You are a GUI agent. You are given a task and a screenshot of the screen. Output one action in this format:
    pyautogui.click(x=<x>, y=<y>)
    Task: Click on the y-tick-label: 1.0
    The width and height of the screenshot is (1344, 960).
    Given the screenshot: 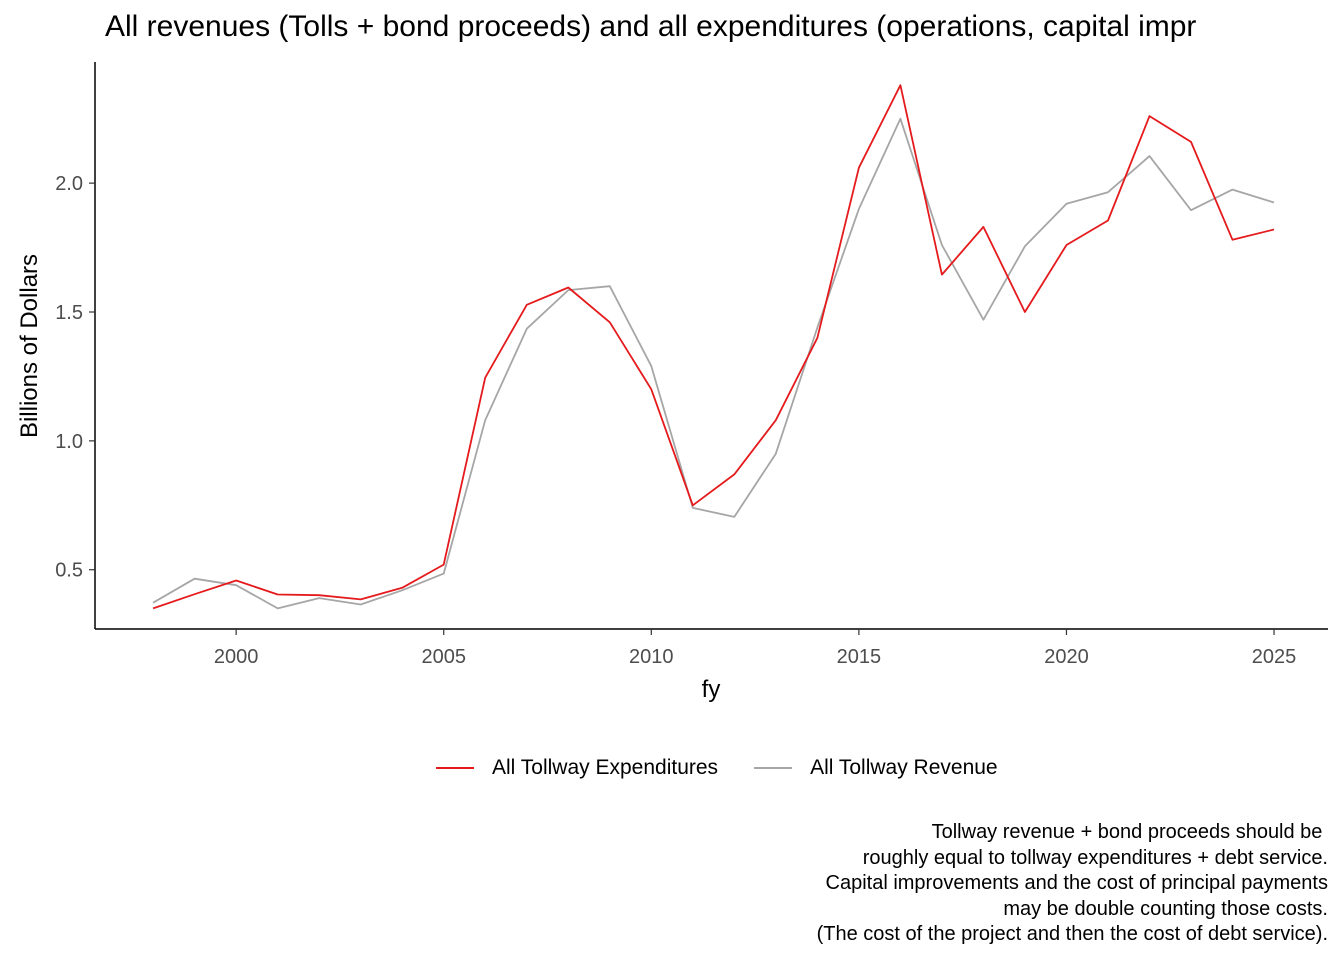 What is the action you would take?
    pyautogui.click(x=69, y=442)
    